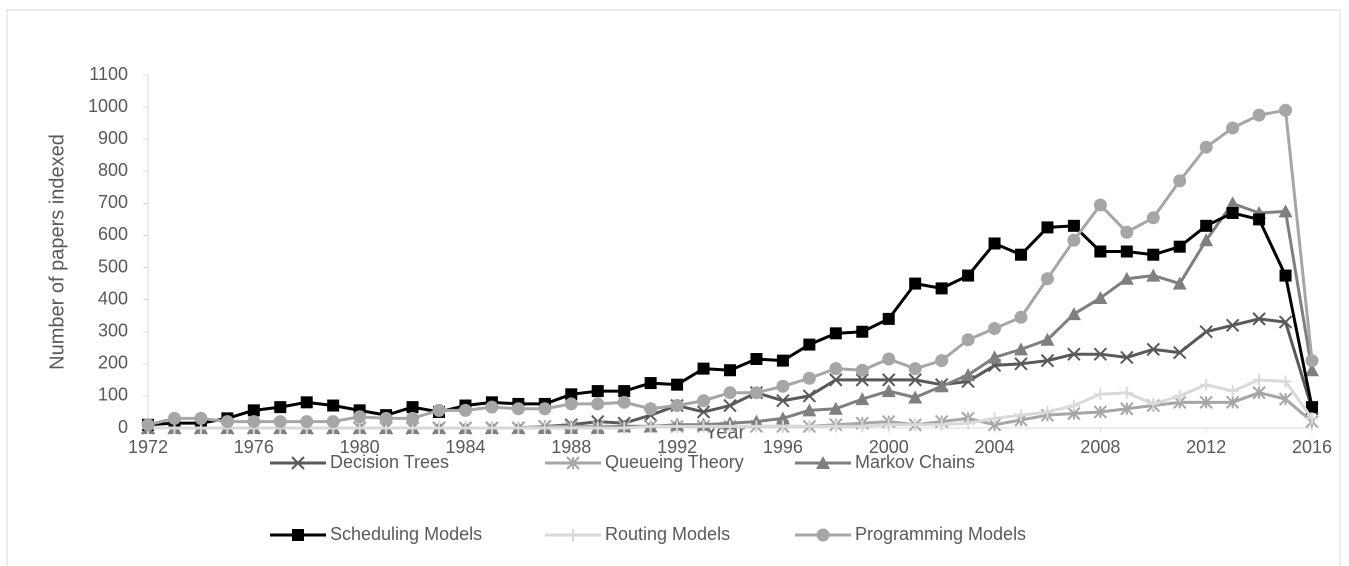  What do you see at coordinates (360, 447) in the screenshot?
I see `x-tick-label: 1980` at bounding box center [360, 447].